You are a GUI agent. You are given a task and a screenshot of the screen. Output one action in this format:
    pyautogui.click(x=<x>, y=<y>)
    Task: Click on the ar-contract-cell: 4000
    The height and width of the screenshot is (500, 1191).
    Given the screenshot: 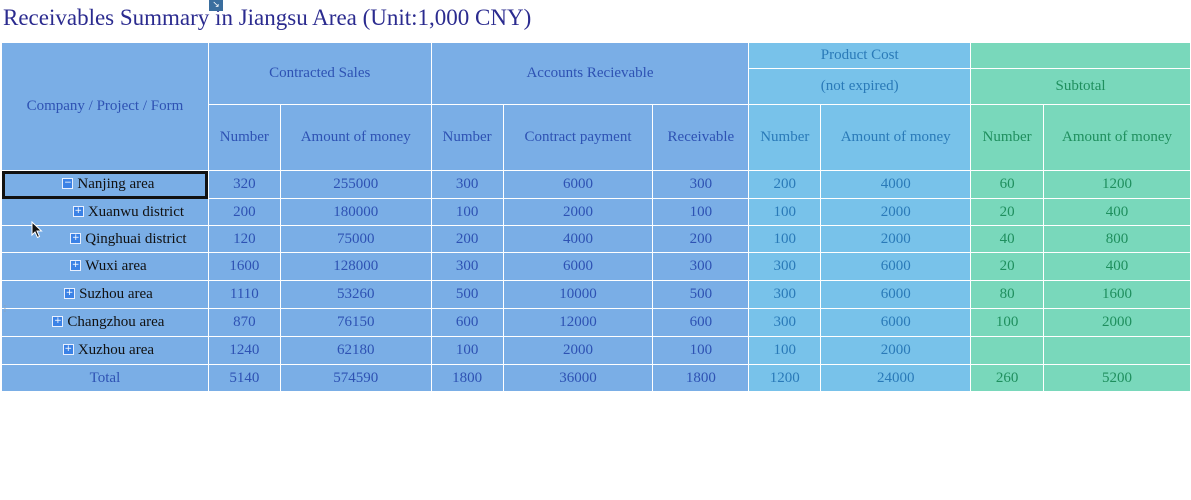 What is the action you would take?
    pyautogui.click(x=578, y=239)
    